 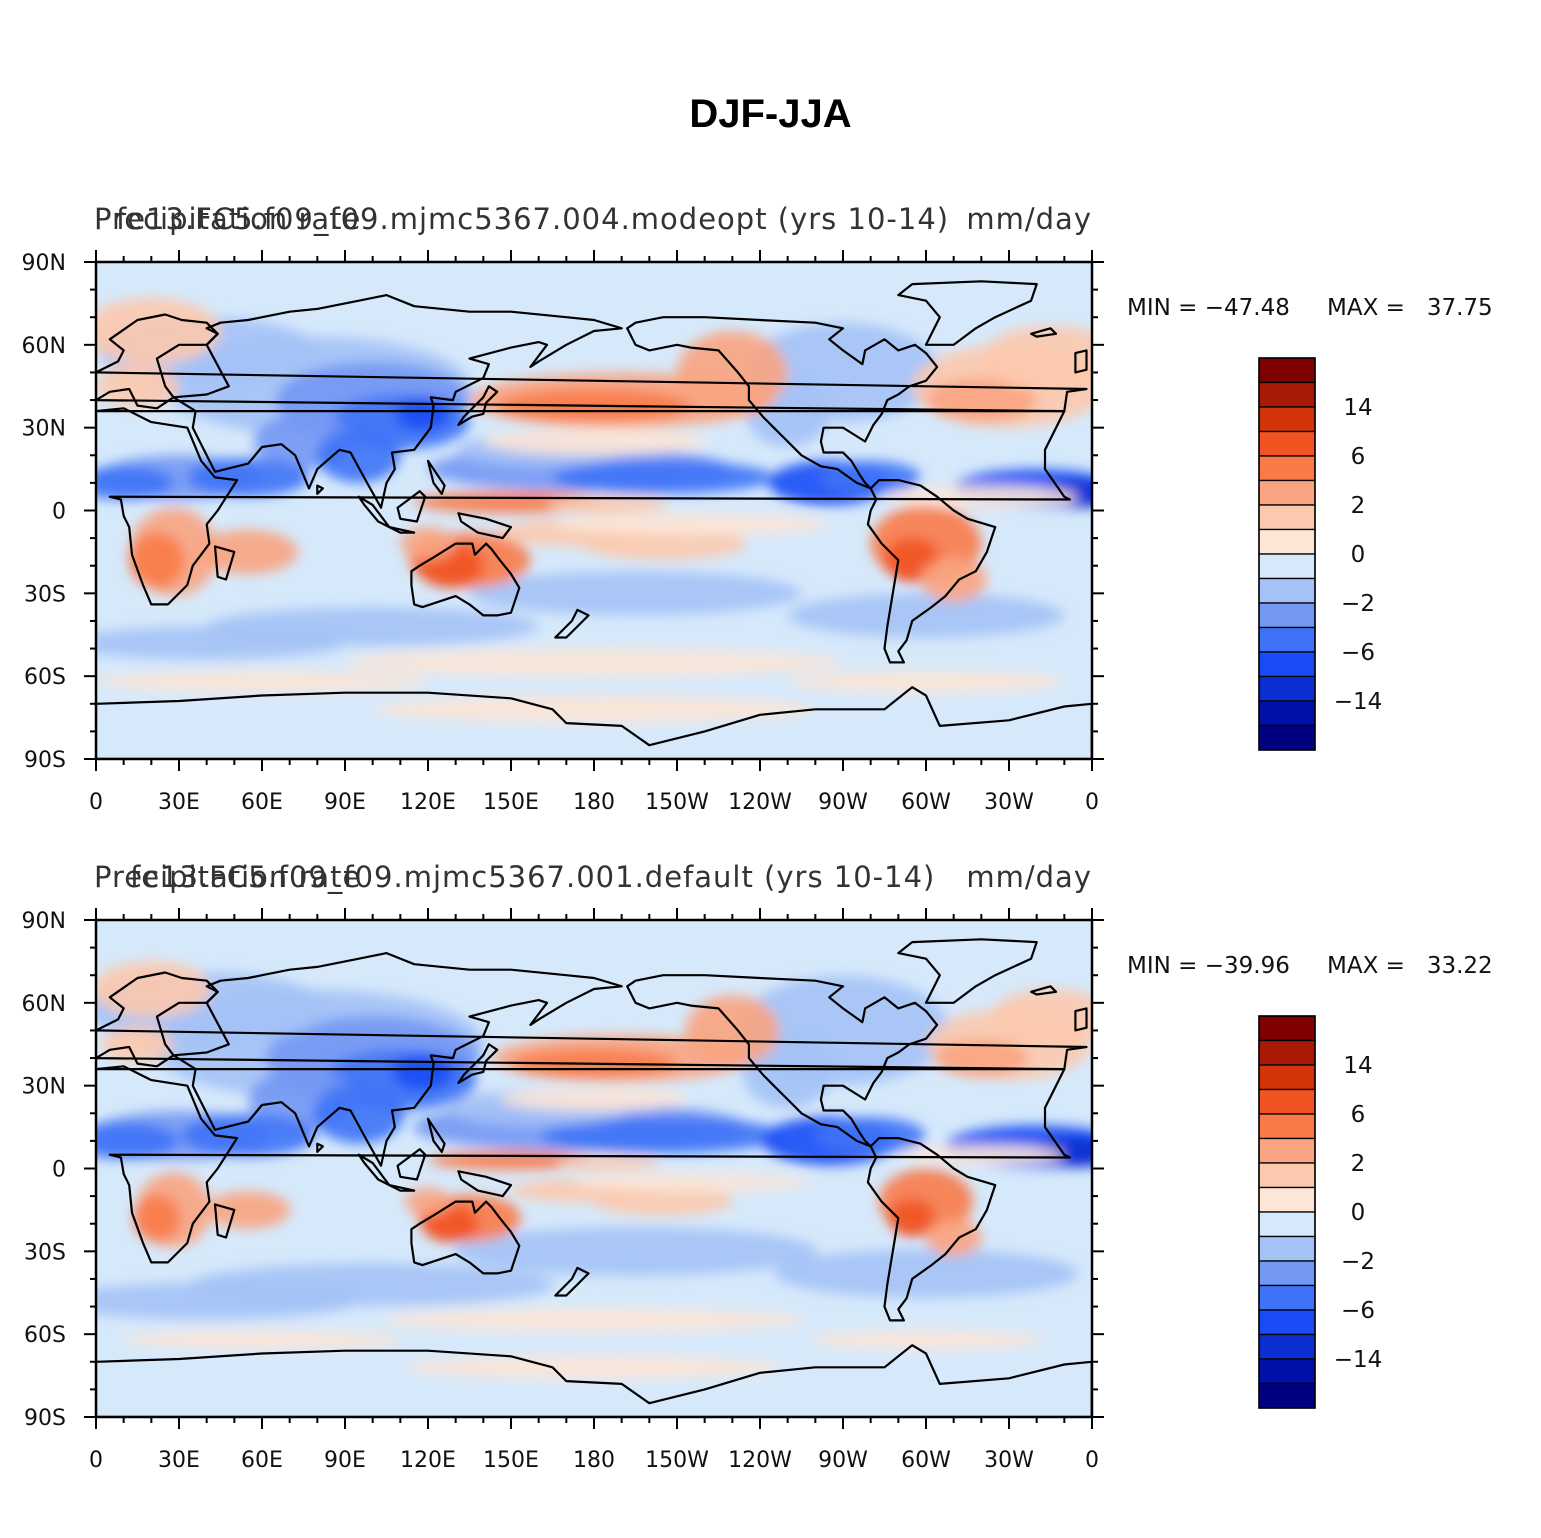 What do you see at coordinates (1358, 1213) in the screenshot?
I see `colorbar-label: 0` at bounding box center [1358, 1213].